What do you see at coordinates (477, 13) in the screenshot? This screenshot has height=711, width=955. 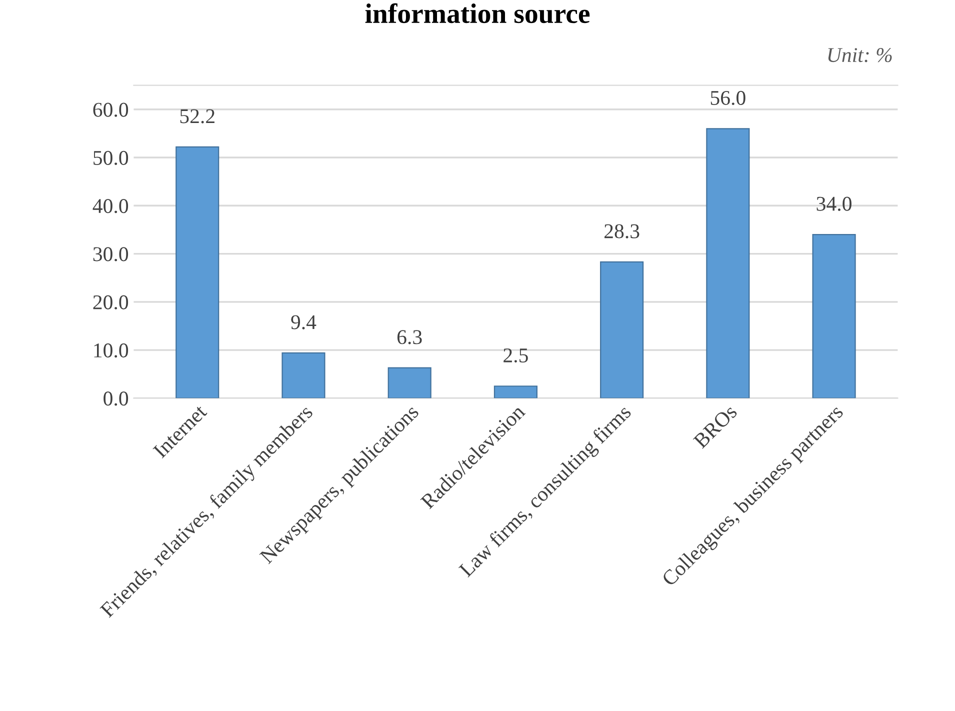 I see `chart-title: information source` at bounding box center [477, 13].